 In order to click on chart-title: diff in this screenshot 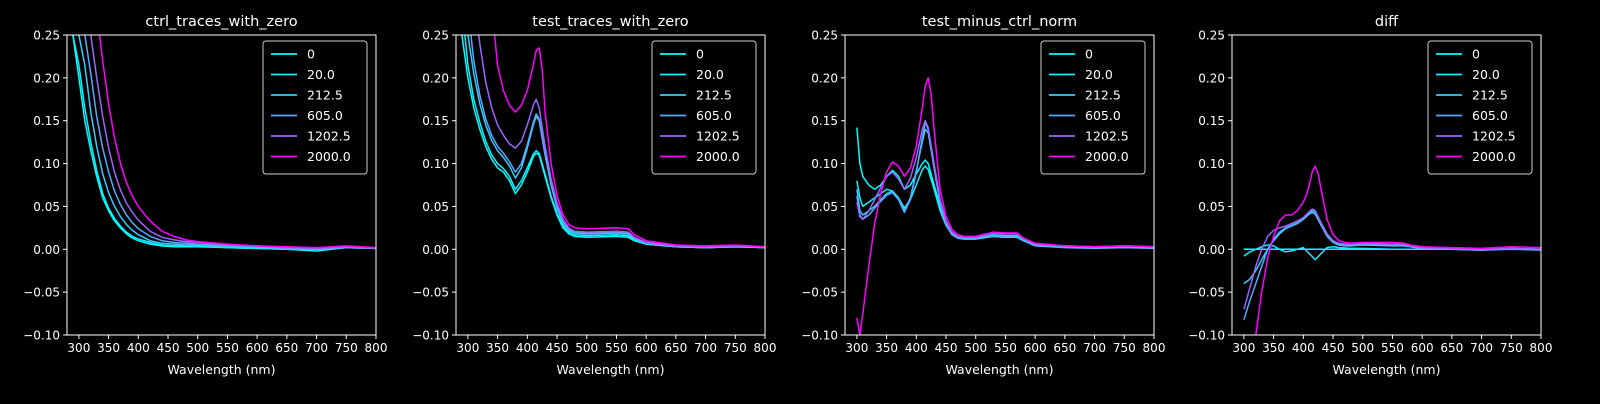, I will do `click(1387, 22)`.